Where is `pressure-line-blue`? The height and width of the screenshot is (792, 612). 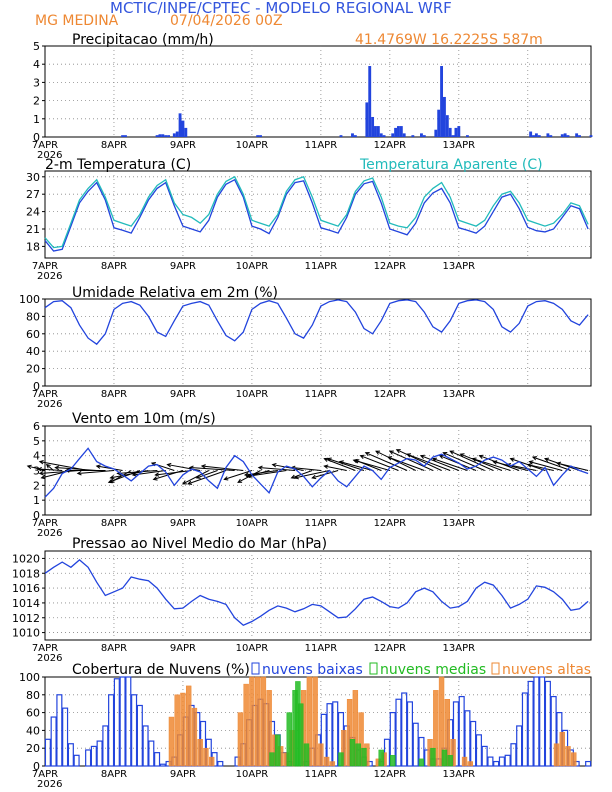 pressure-line-blue is located at coordinates (316, 592).